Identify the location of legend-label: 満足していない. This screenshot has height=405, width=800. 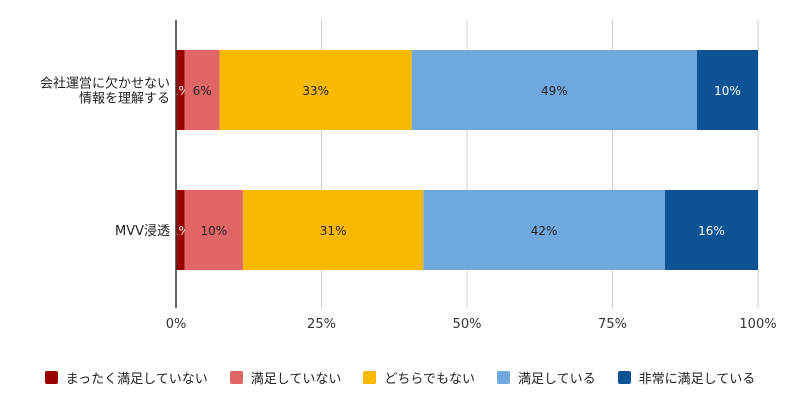
(296, 379).